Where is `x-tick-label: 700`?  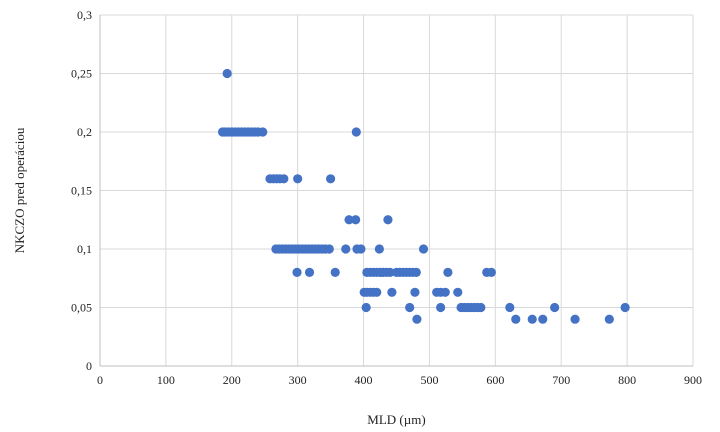
x-tick-label: 700 is located at coordinates (561, 380).